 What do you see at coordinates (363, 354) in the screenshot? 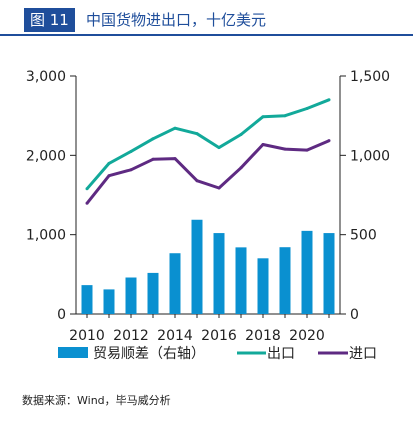
I see `legend-label-import: 进口` at bounding box center [363, 354].